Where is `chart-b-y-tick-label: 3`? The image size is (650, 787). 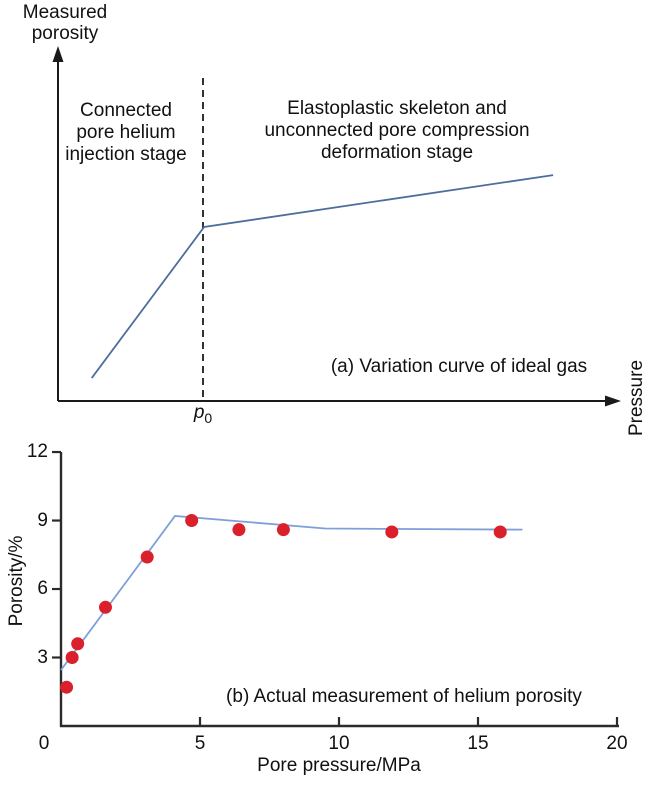
chart-b-y-tick-label: 3 is located at coordinates (42, 657).